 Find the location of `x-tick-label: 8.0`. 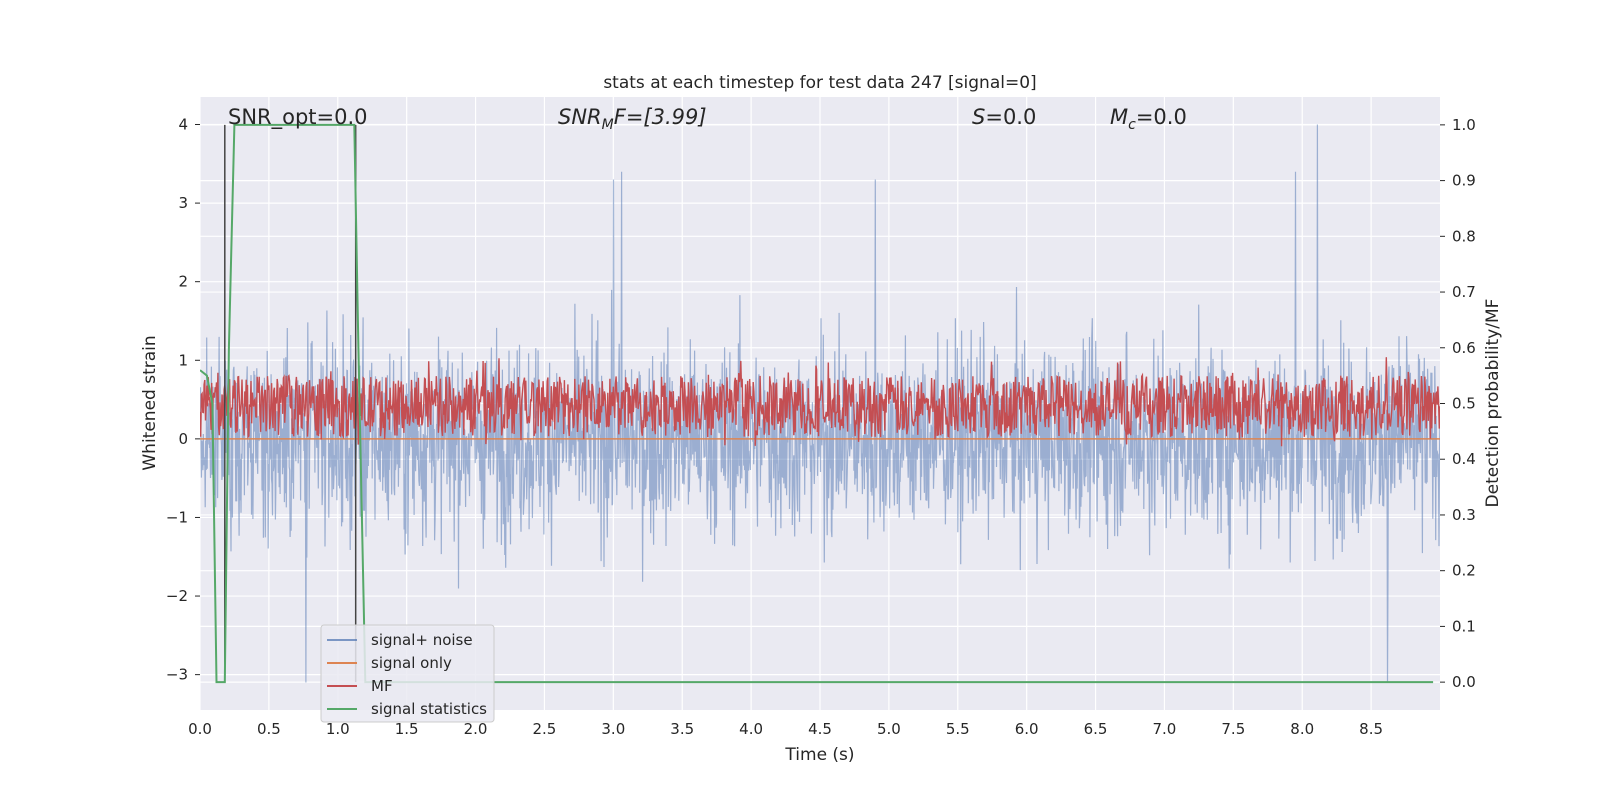

x-tick-label: 8.0 is located at coordinates (1302, 729).